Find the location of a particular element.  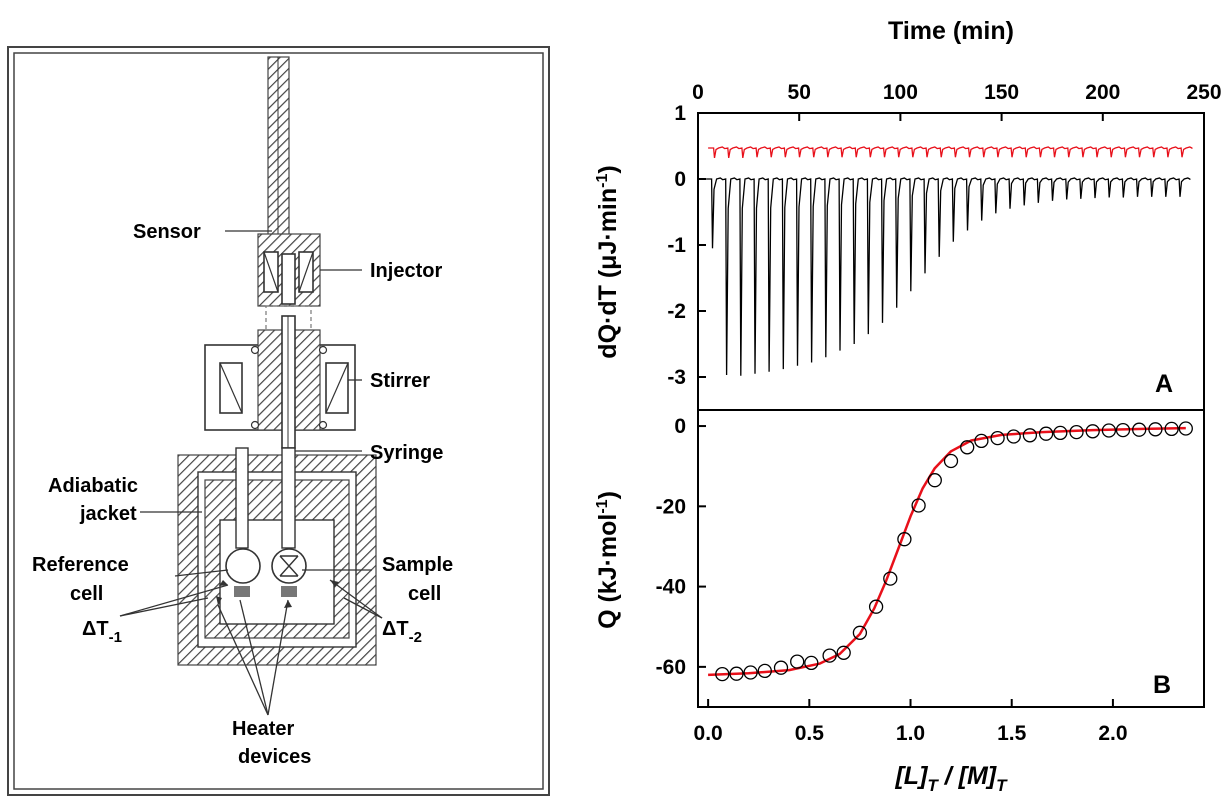

leader-arrowheads is located at coordinates (277, 594).